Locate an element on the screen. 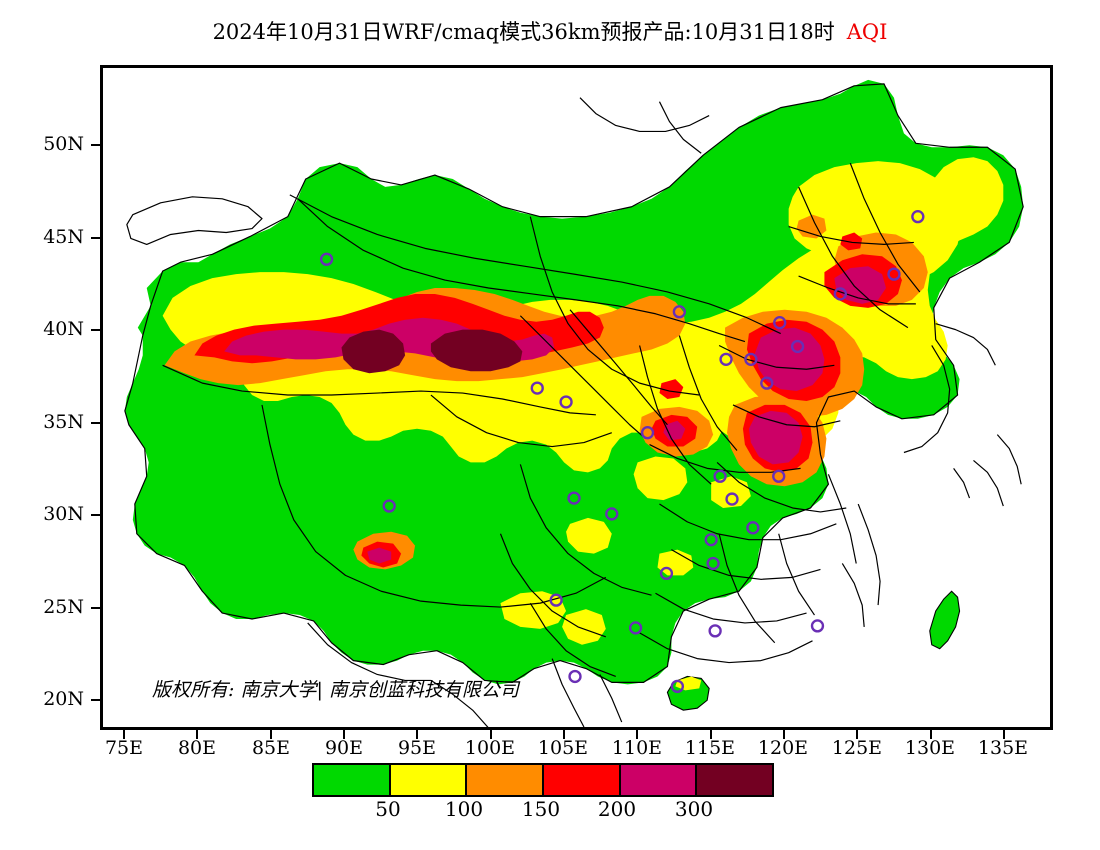  x-tick-125E is located at coordinates (857, 734).